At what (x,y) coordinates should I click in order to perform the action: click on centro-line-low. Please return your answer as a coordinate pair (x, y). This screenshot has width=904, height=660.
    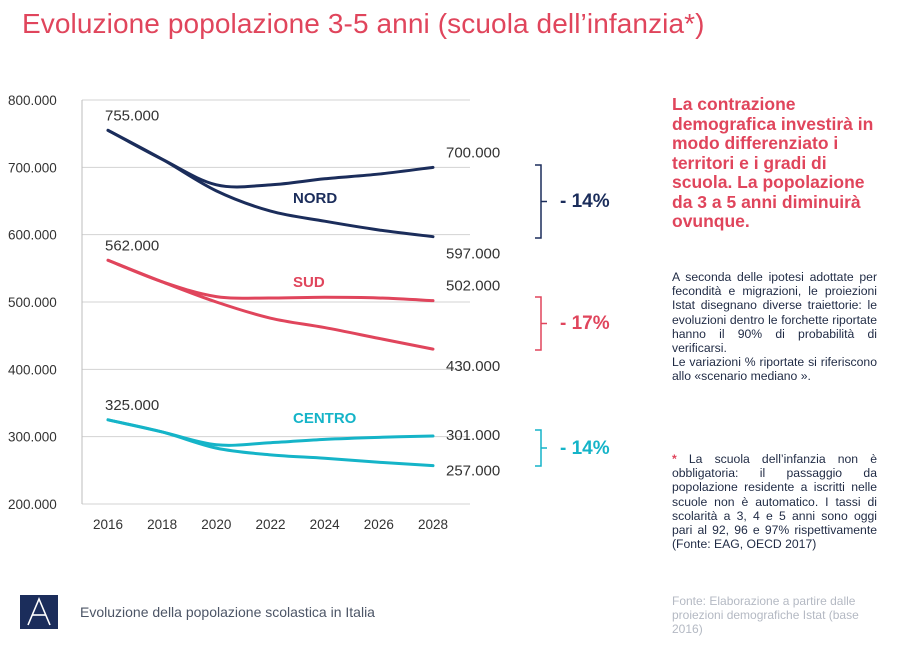
    Looking at the image, I should click on (270, 443).